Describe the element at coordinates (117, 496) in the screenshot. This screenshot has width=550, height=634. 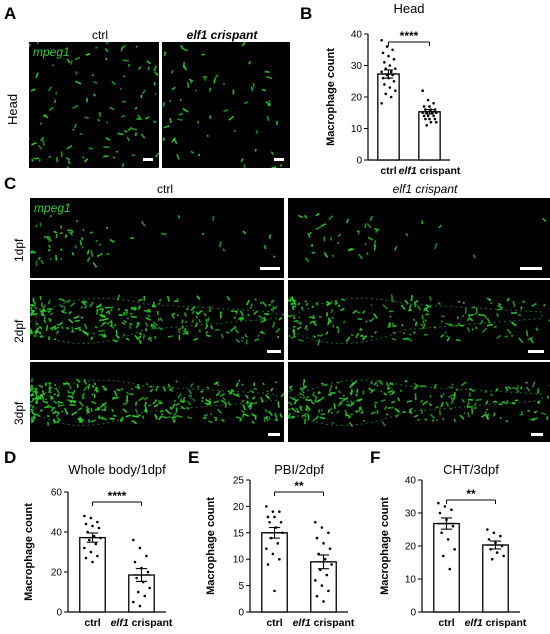
I see `significance-label: ****` at that location.